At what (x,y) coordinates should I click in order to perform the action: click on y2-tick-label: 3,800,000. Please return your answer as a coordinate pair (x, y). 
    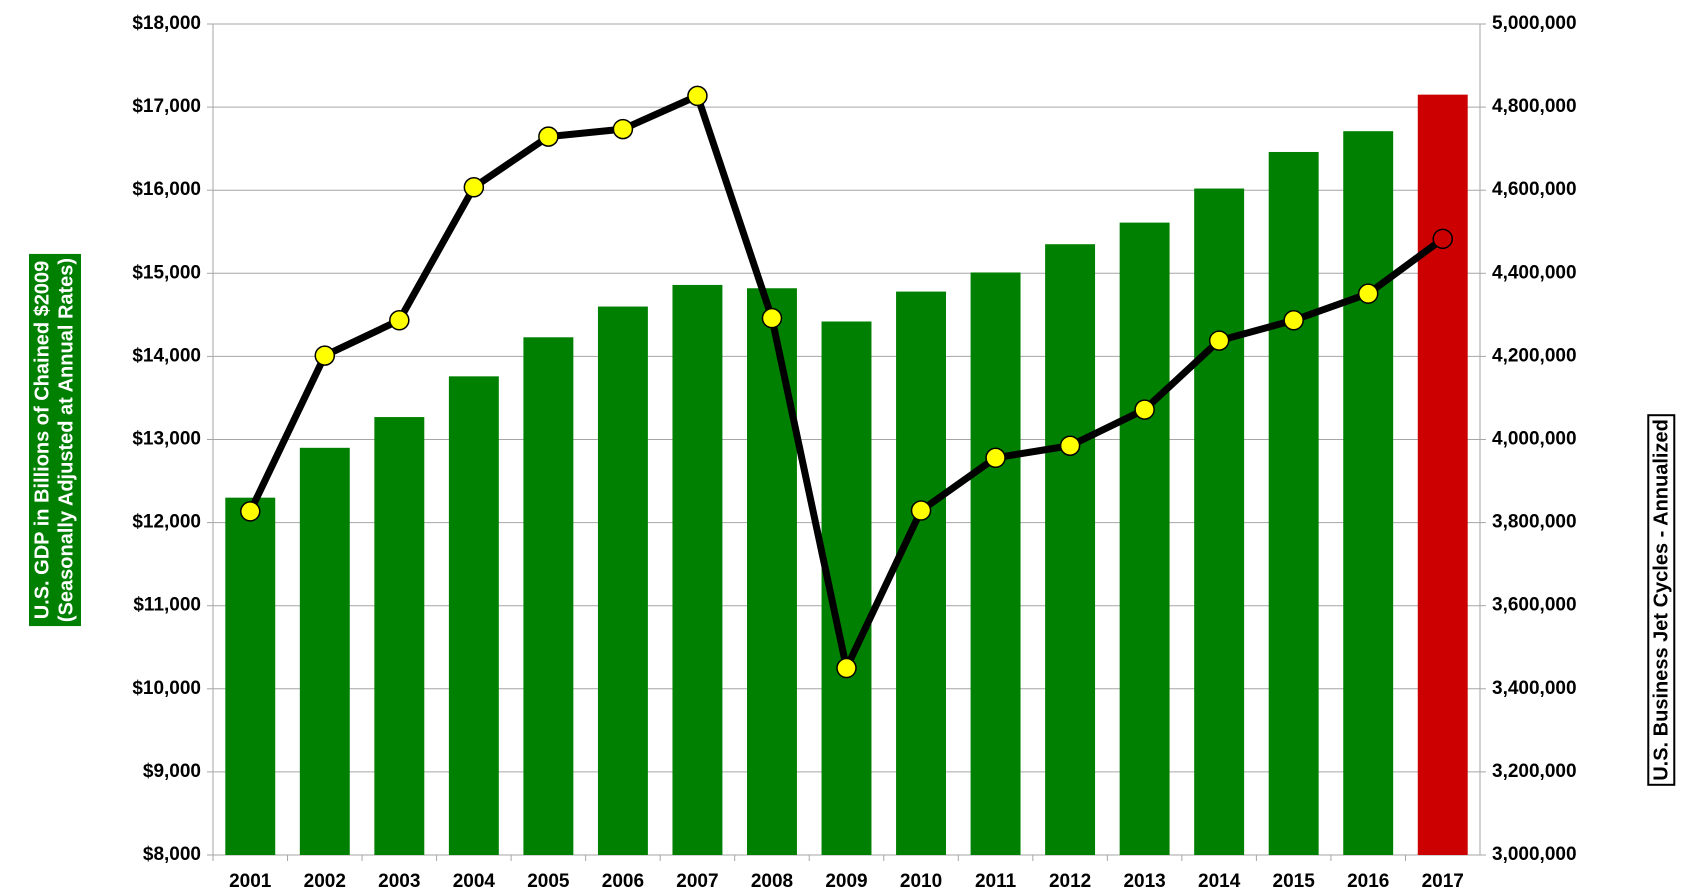
    Looking at the image, I should click on (1534, 522).